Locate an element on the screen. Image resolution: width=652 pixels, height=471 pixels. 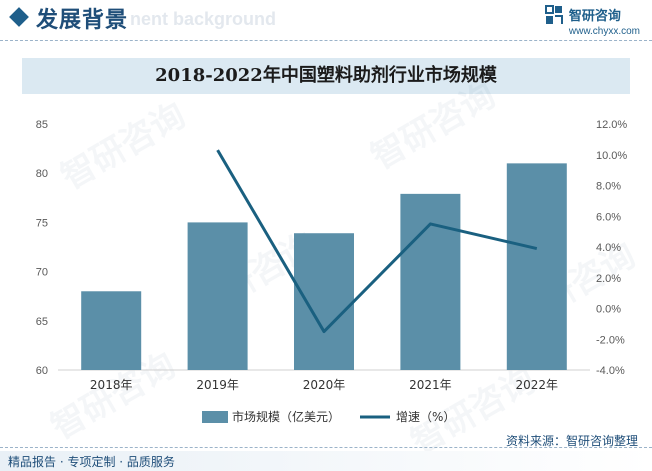
legend-label-line: 增速（%） is located at coordinates (425, 417).